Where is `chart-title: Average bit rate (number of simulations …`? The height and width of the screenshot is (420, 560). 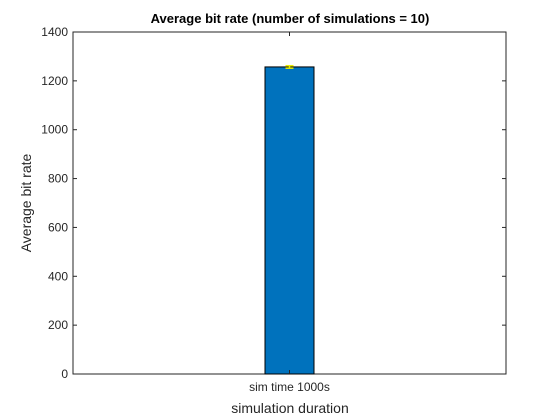 chart-title: Average bit rate (number of simulations … is located at coordinates (290, 18).